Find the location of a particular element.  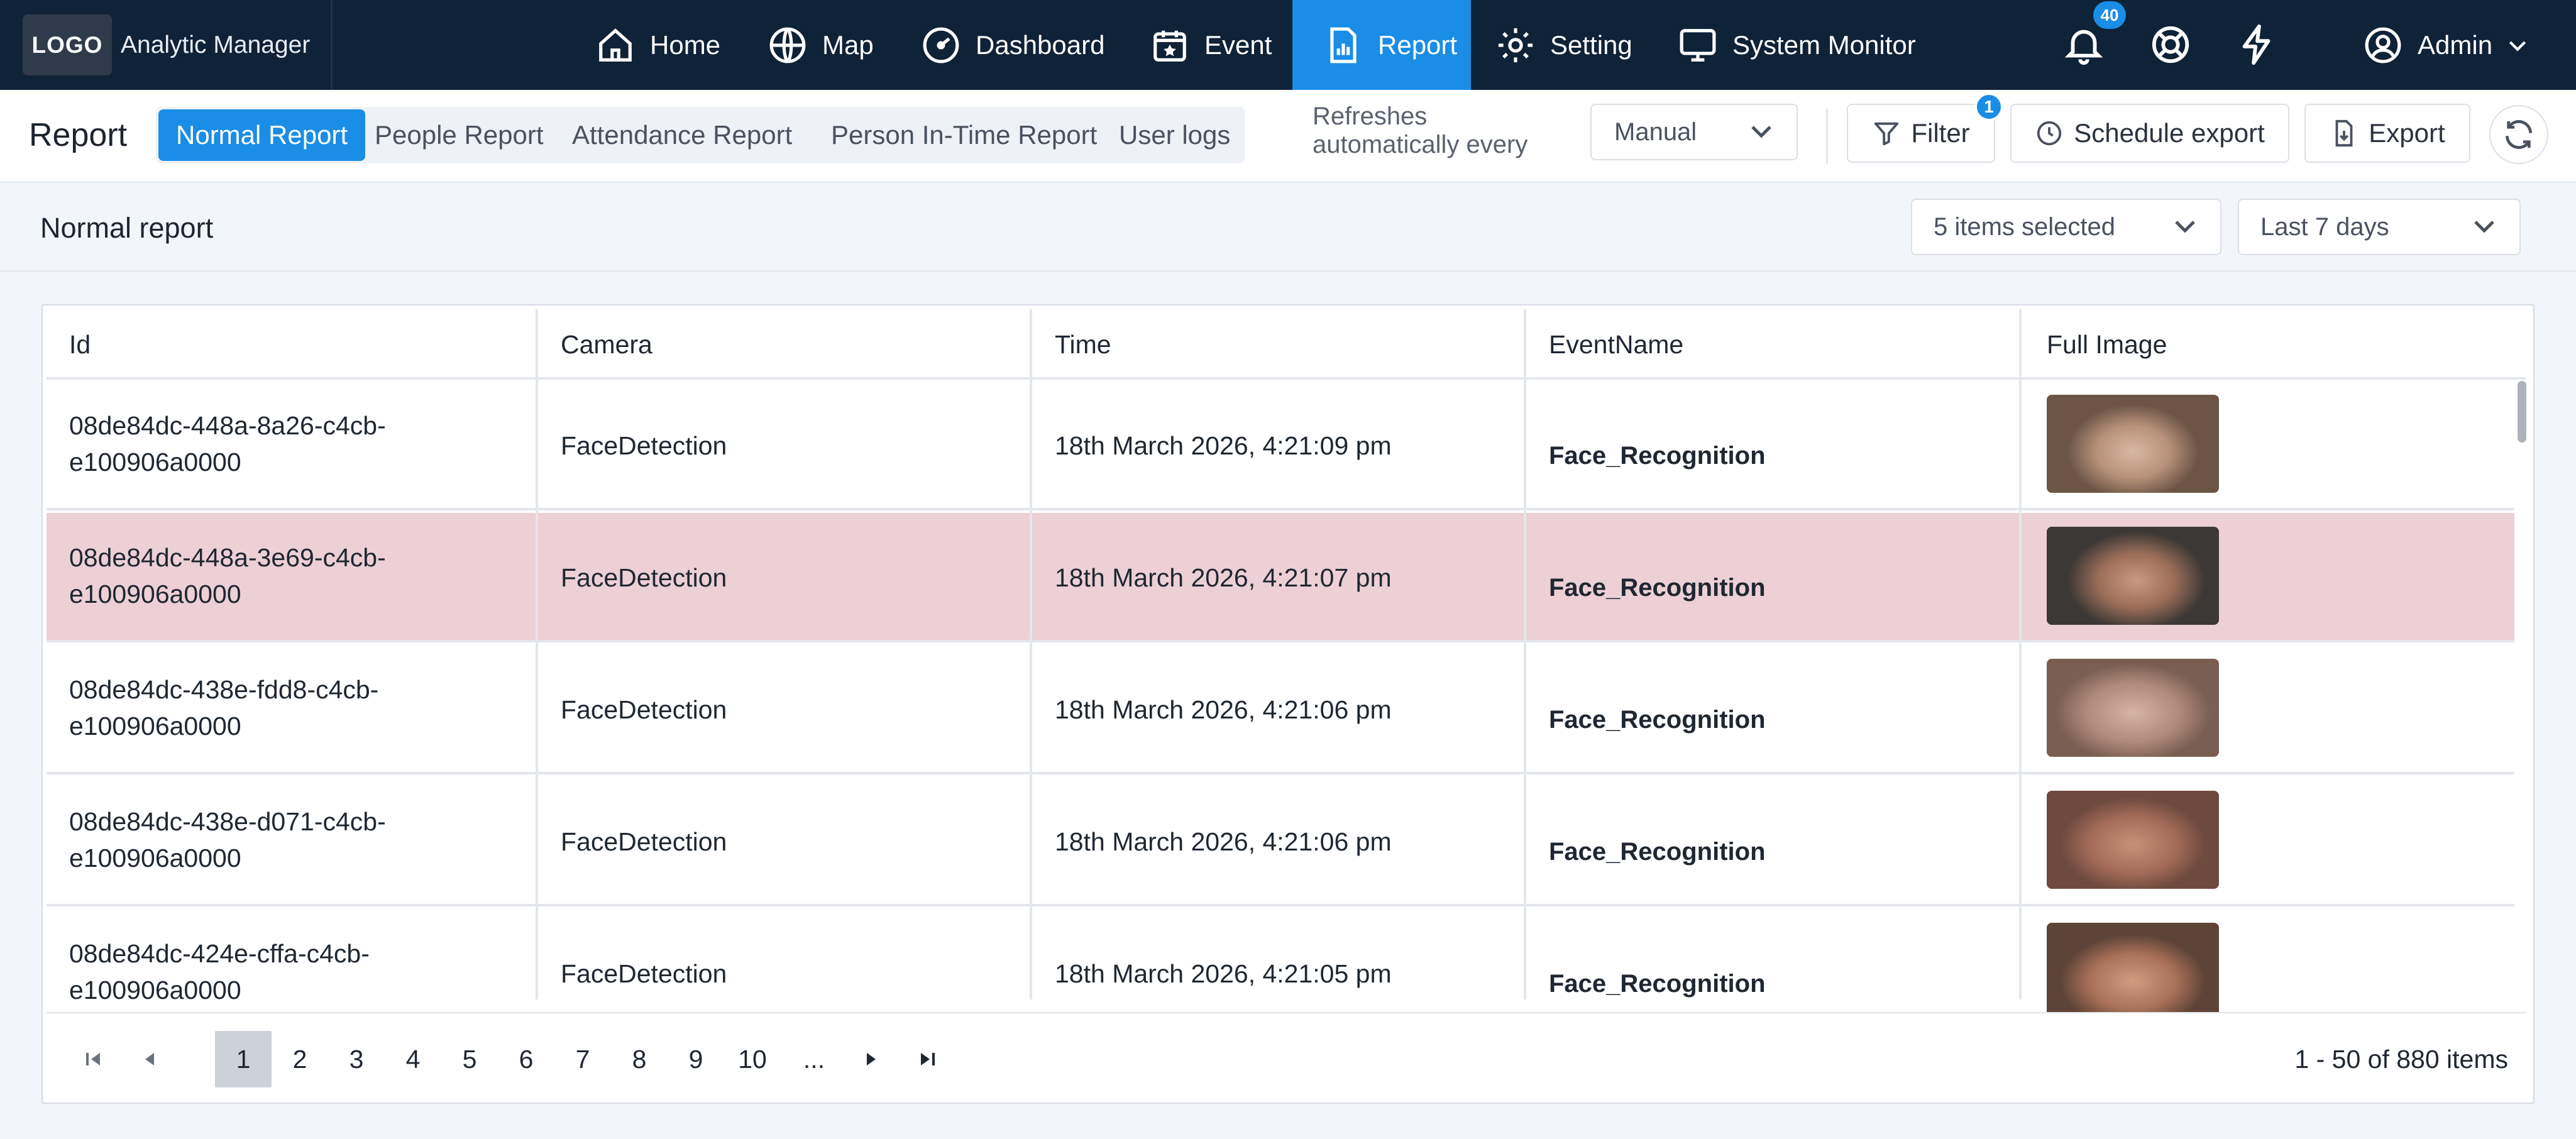

refresh-interval-label: Refreshes automatically every is located at coordinates (1420, 130).